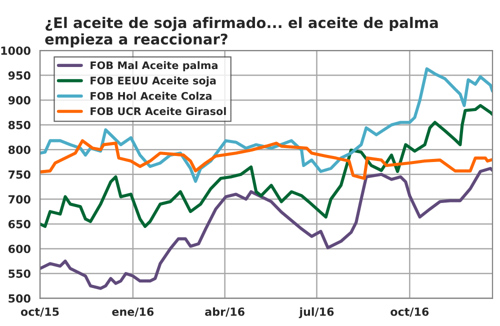  I want to click on legend-label: FOB EEUU Aceite soja, so click(153, 81).